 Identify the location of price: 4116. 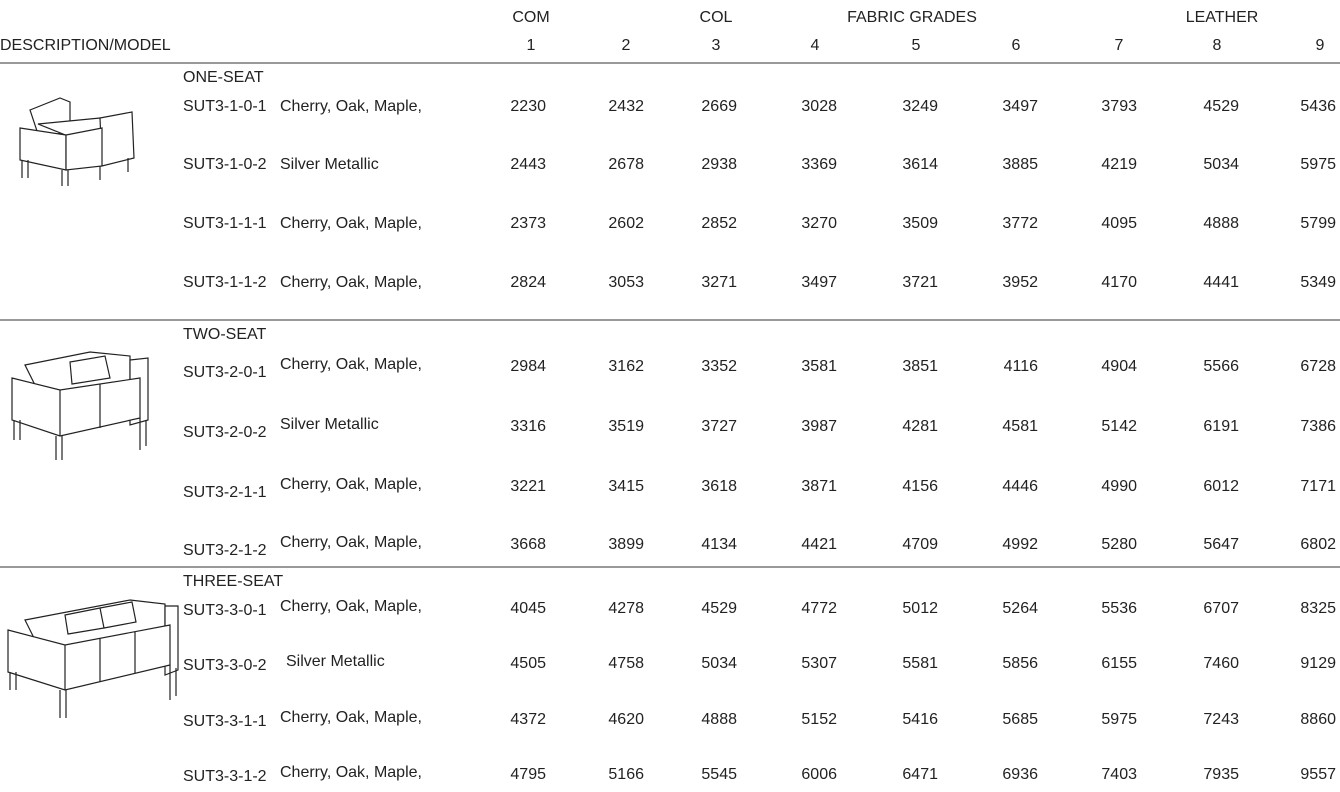
(1021, 366).